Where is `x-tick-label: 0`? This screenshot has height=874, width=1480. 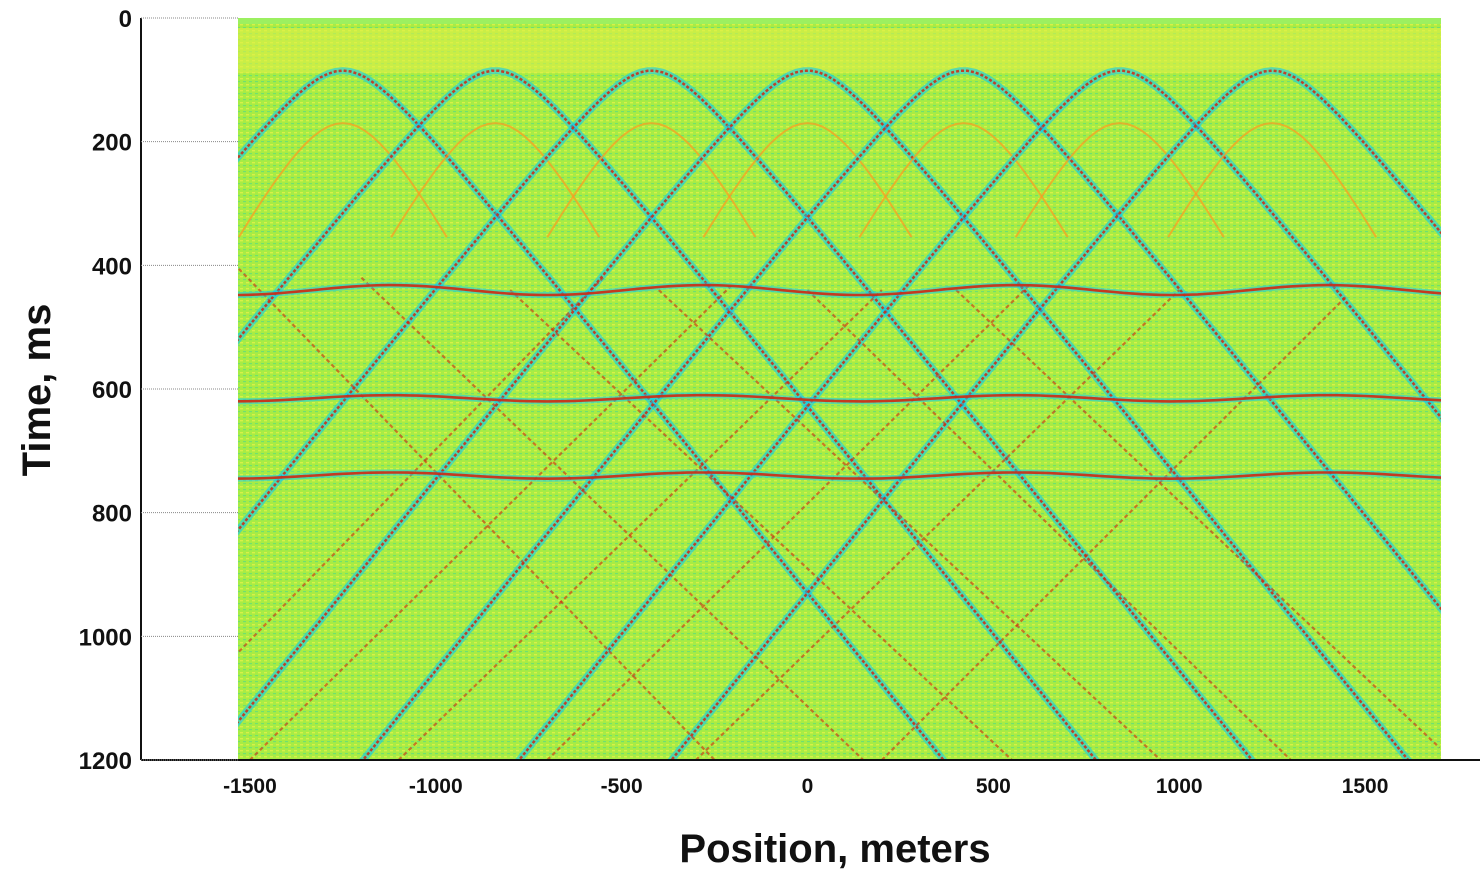
x-tick-label: 0 is located at coordinates (808, 786).